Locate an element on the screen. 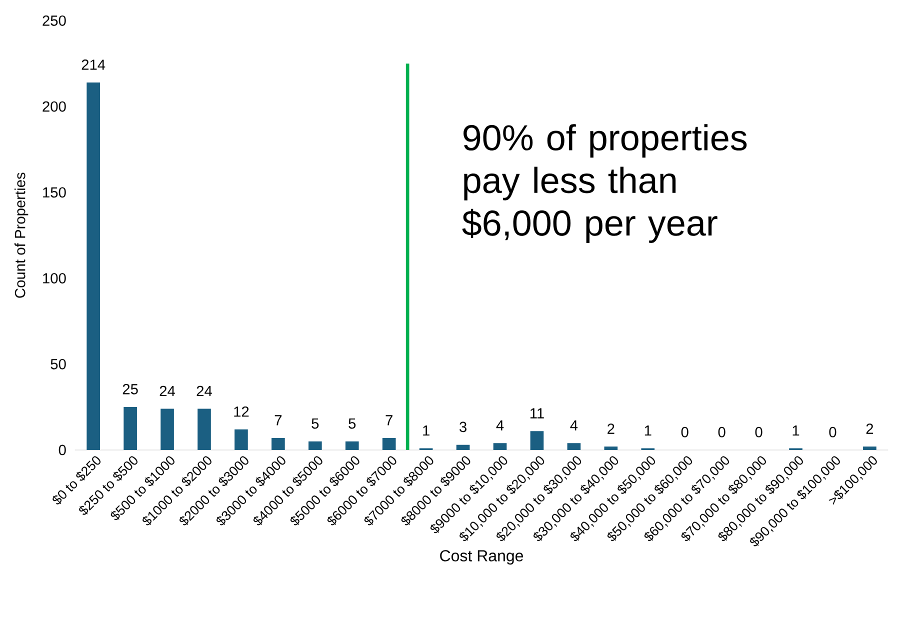 This screenshot has height=630, width=909. y-tick-label: 0 is located at coordinates (62, 450).